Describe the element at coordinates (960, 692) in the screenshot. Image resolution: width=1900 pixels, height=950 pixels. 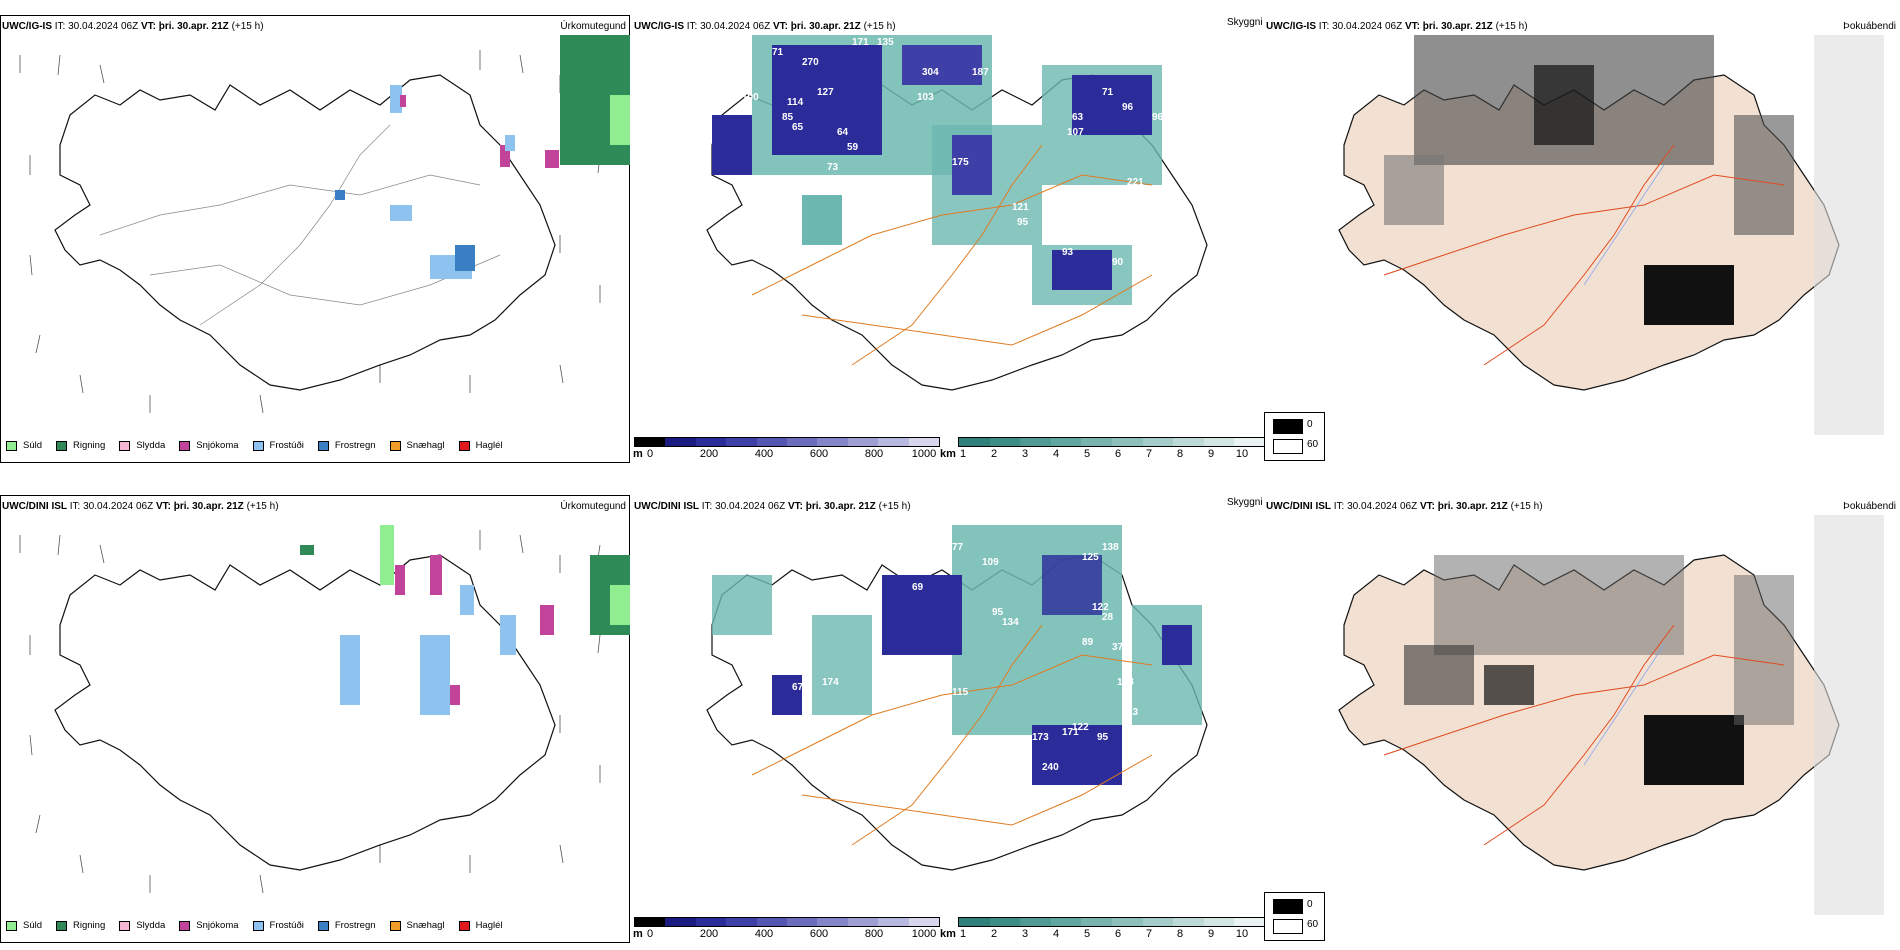
I see `value-label: 115` at that location.